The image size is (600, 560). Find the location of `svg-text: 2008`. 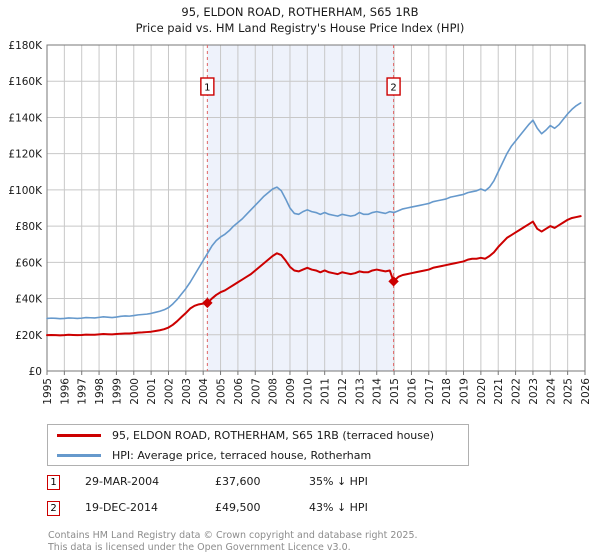

svg-text: 2008 is located at coordinates (274, 391).